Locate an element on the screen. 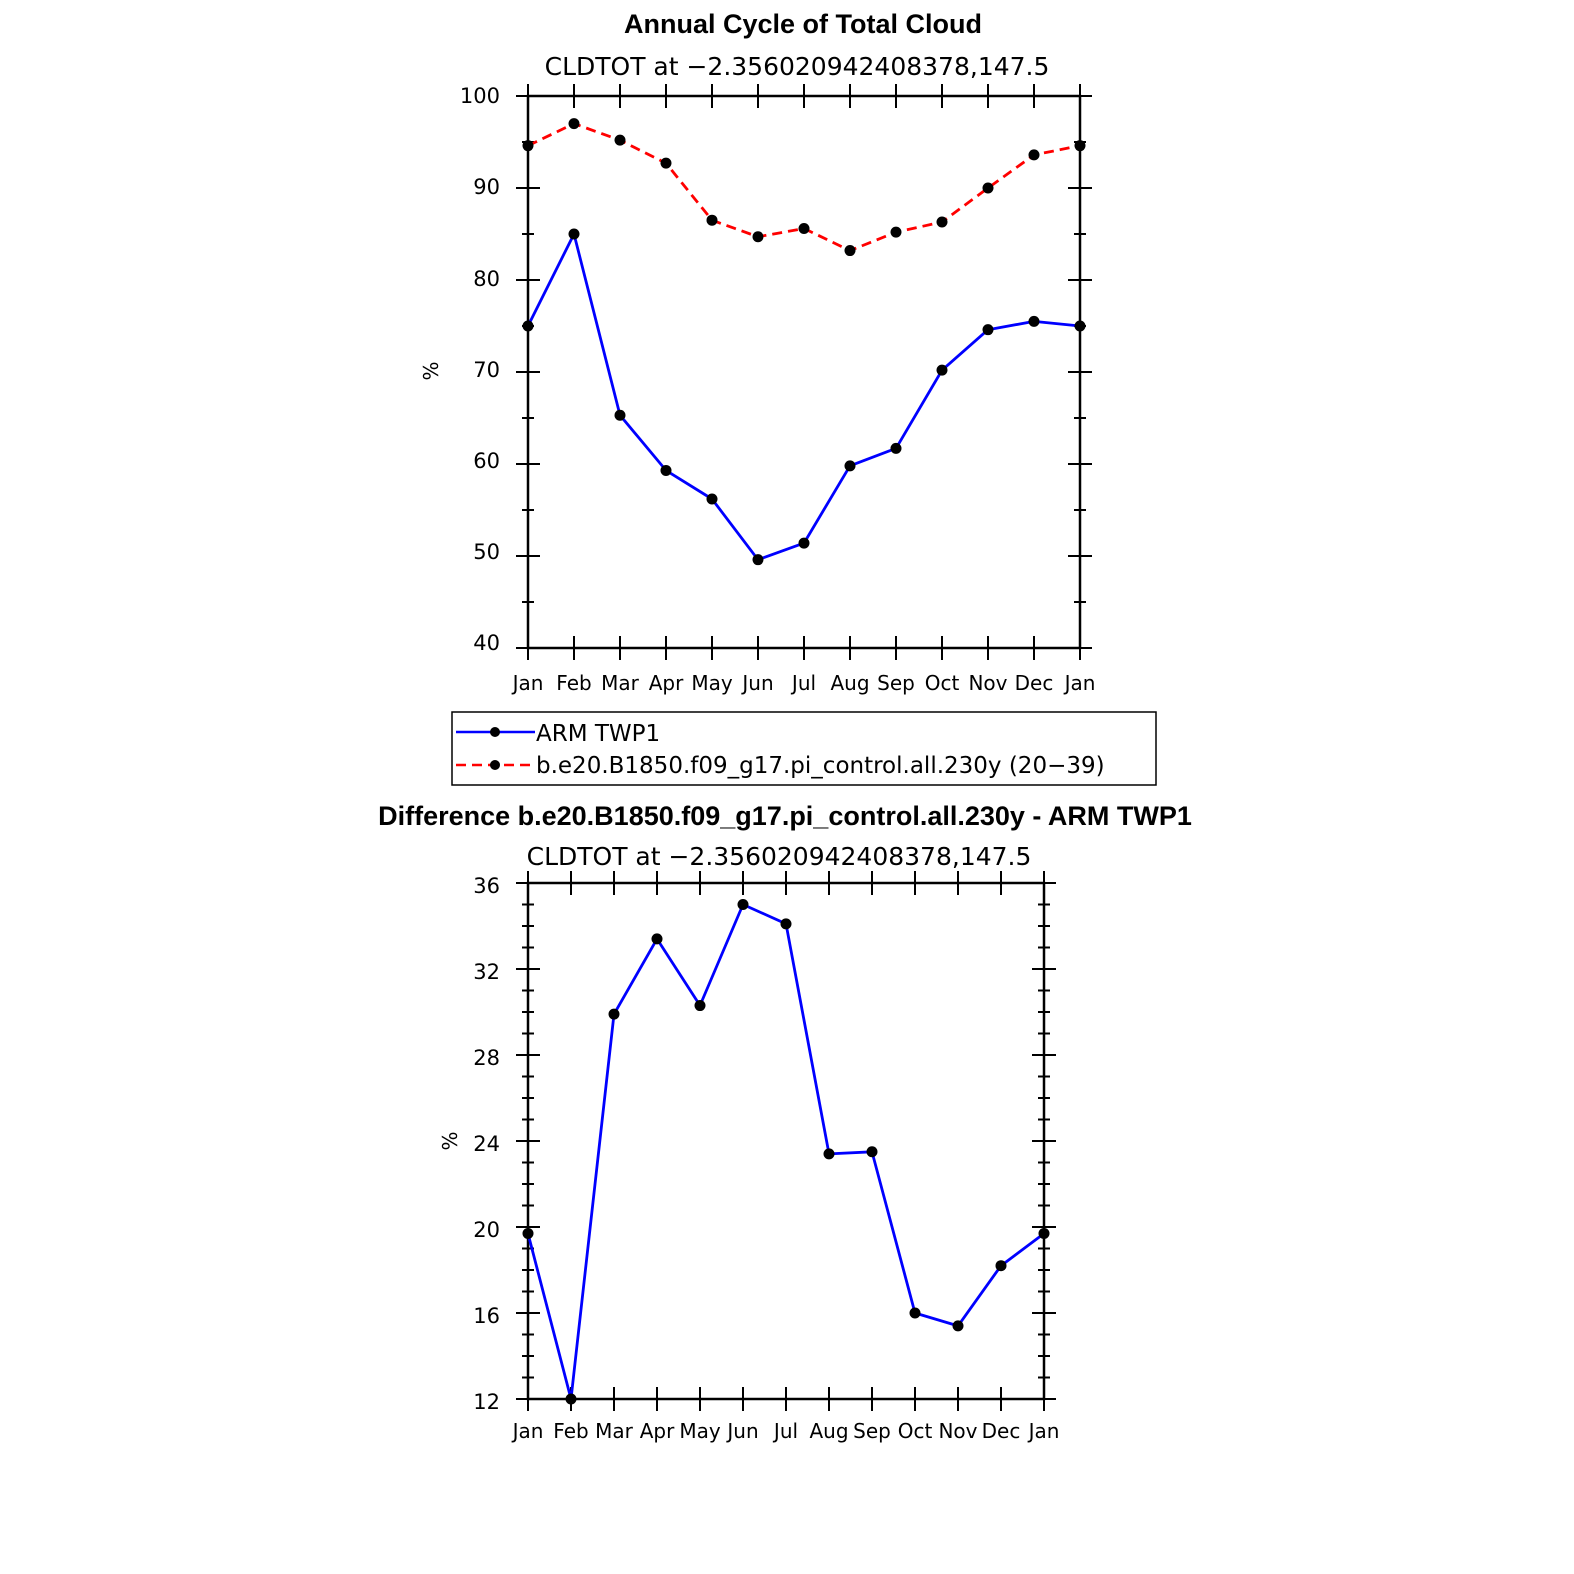 The width and height of the screenshot is (1574, 1574). y-tick-label: 100 is located at coordinates (480, 96).